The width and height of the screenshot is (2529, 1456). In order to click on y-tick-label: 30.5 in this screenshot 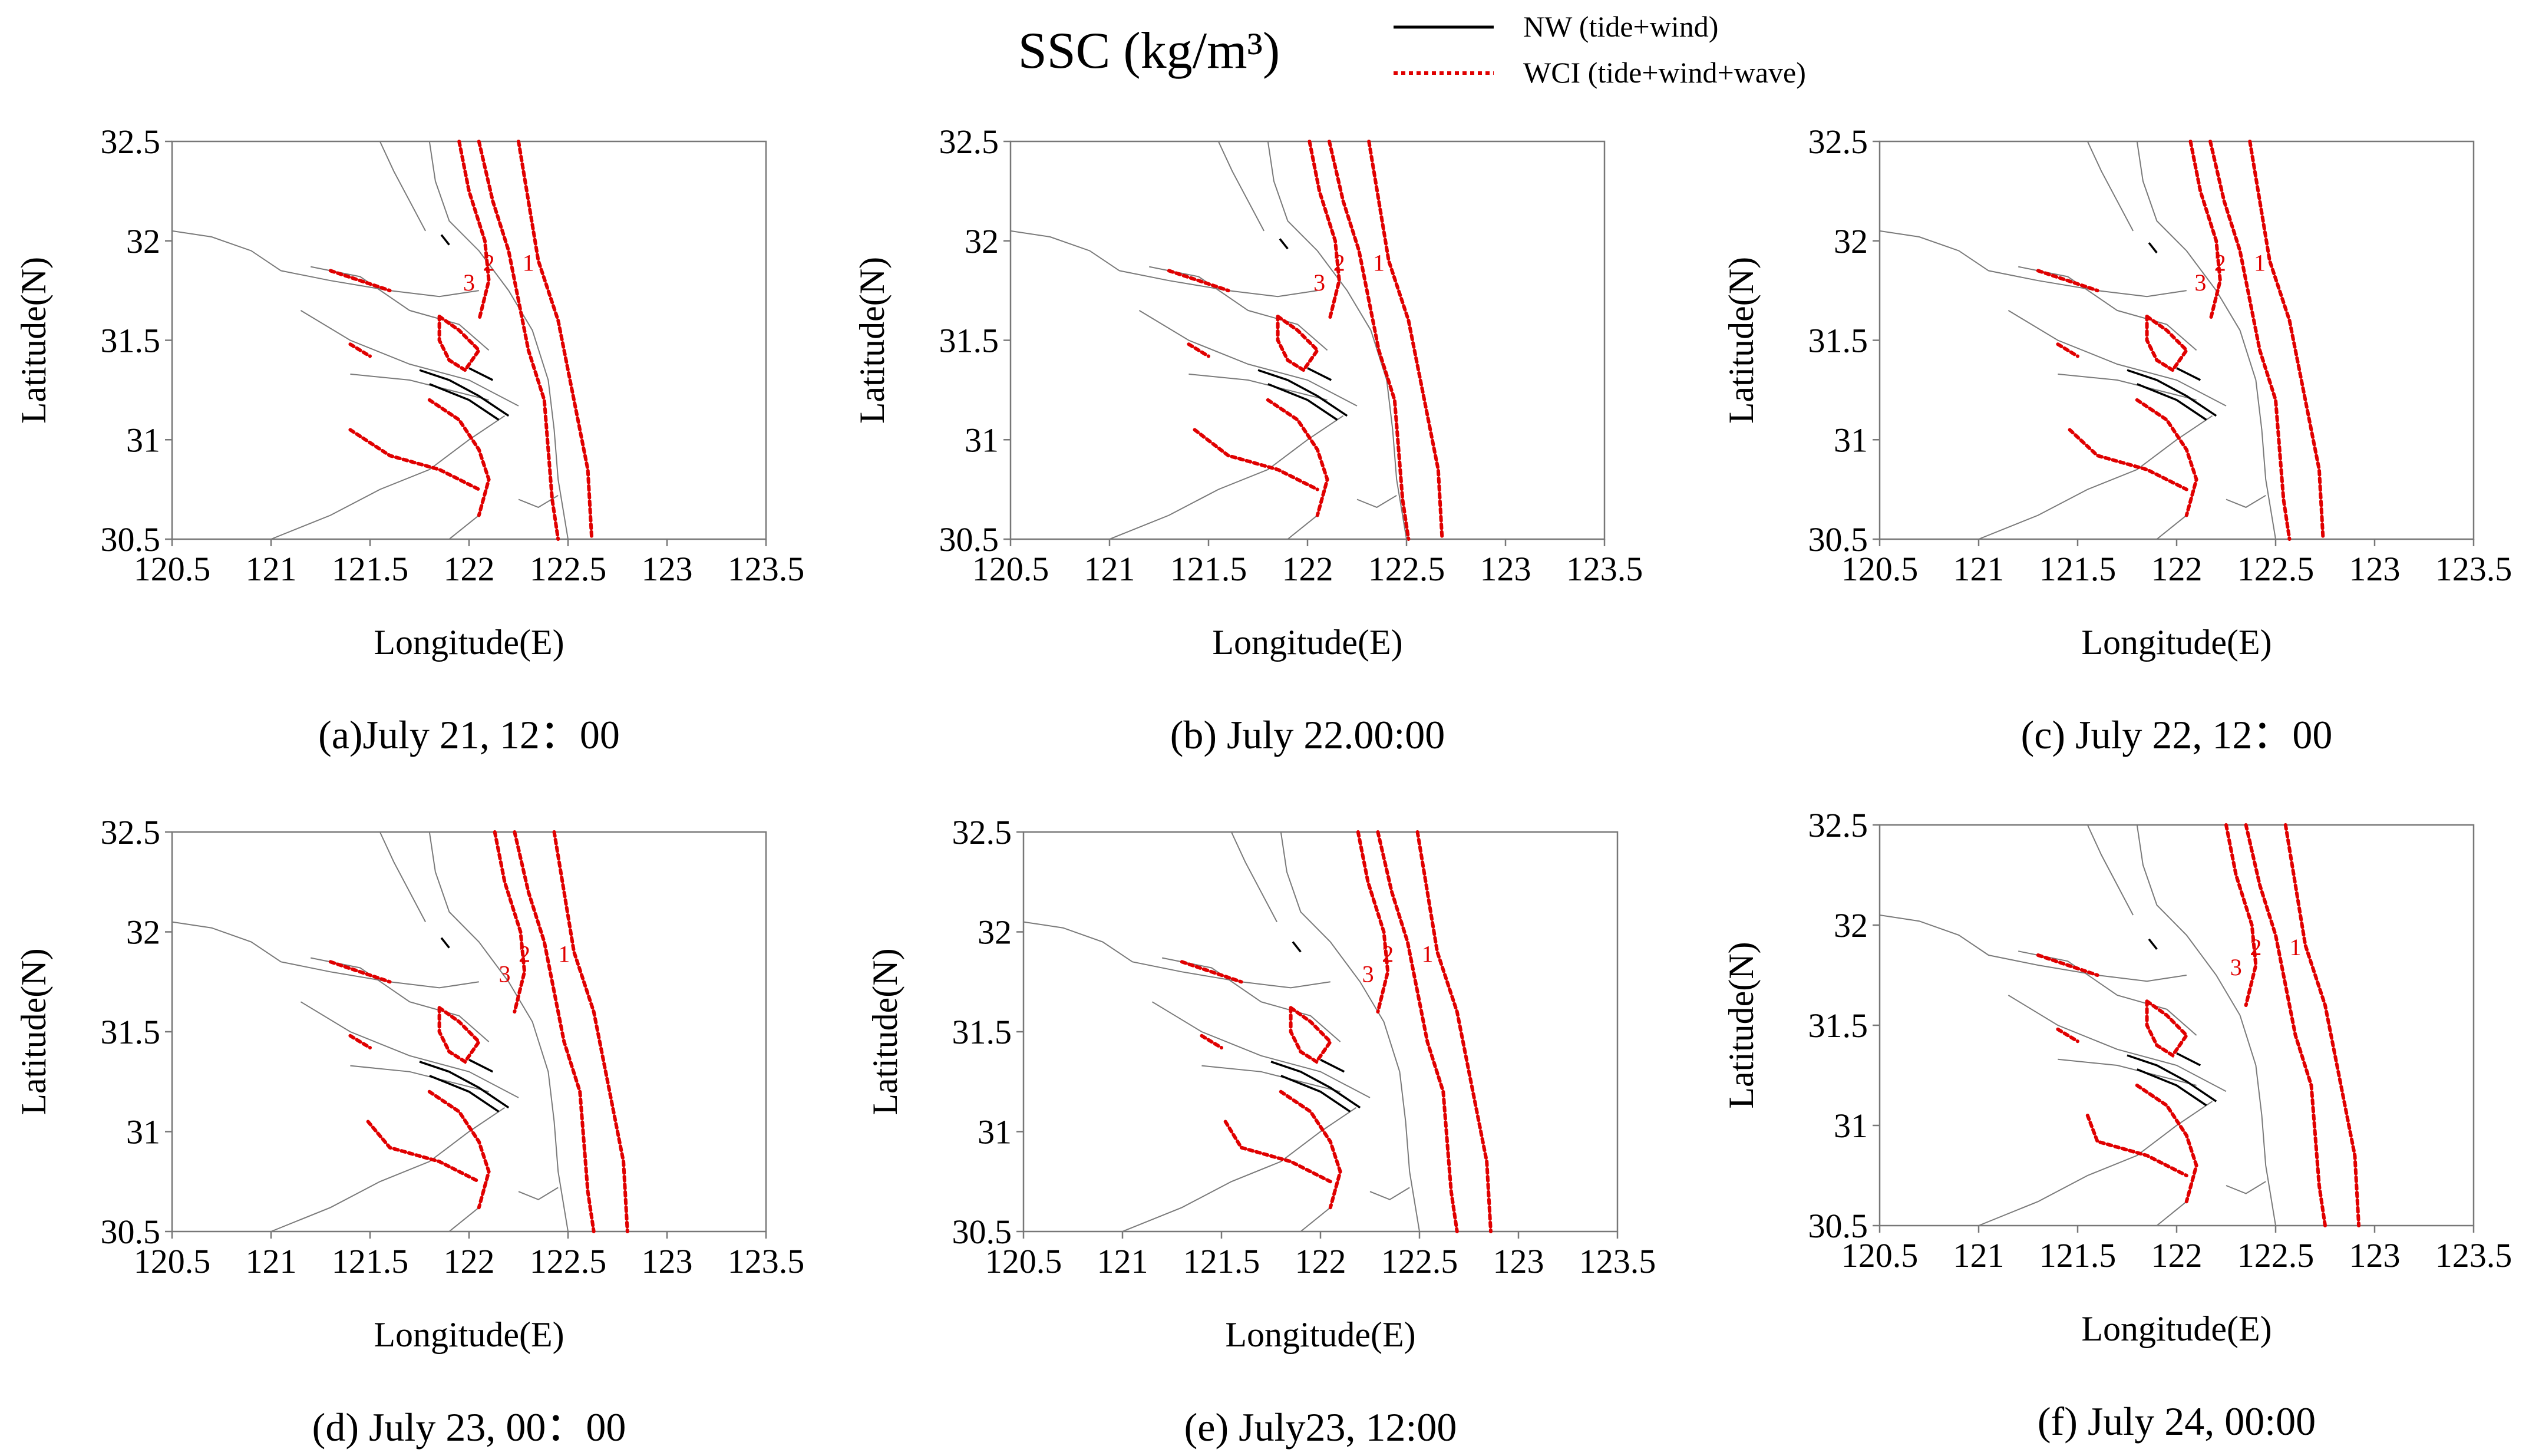, I will do `click(131, 539)`.